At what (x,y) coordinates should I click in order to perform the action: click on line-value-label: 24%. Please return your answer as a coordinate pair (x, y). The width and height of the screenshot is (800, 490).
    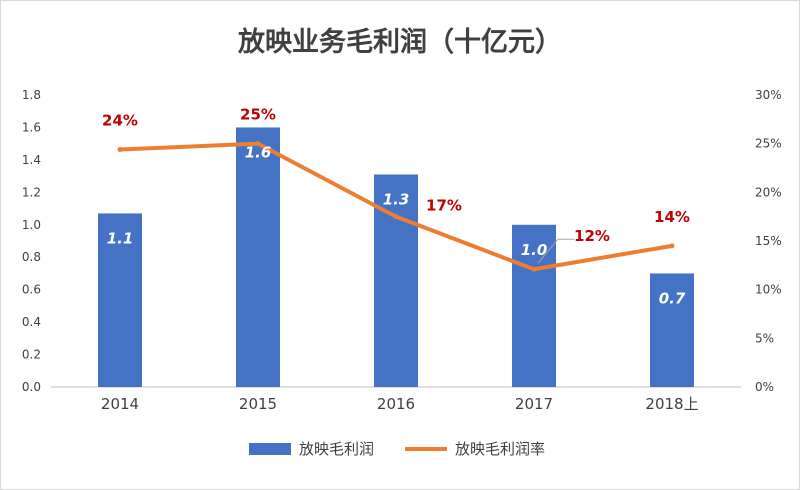
    Looking at the image, I should click on (120, 121).